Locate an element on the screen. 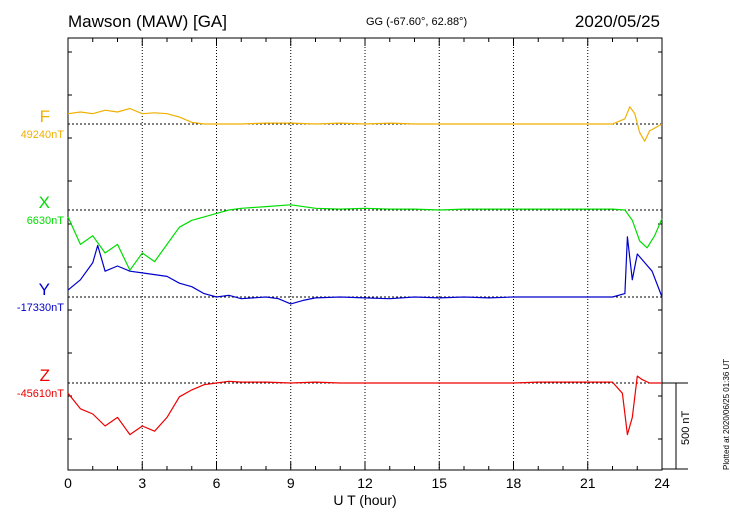  station-title: Mawson (MAW) [GA] is located at coordinates (147, 21).